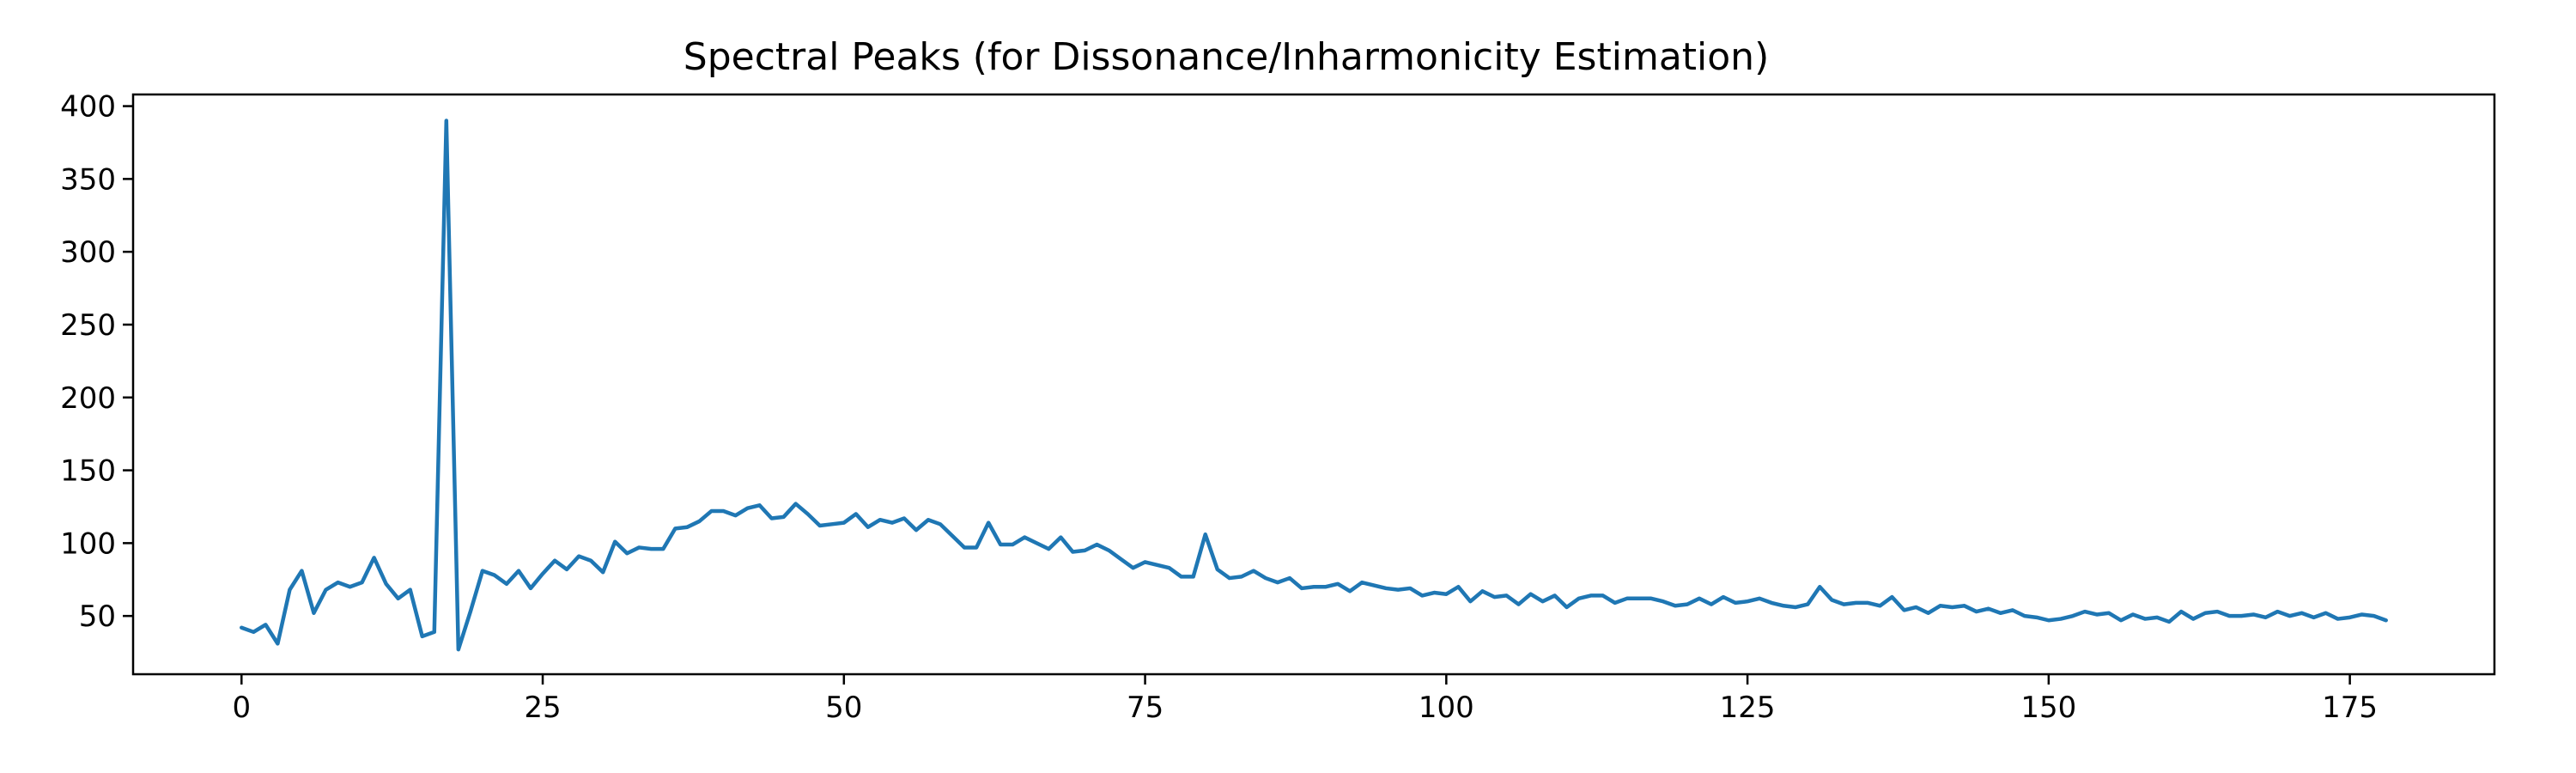 Image resolution: width=2576 pixels, height=773 pixels. Describe the element at coordinates (2048, 708) in the screenshot. I see `x-tick-label: 150` at that location.